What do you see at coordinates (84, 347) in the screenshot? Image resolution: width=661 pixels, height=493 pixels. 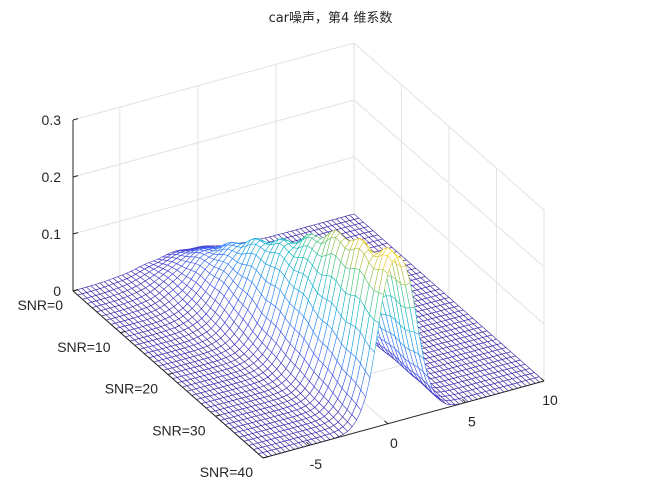 I see `y-tick-label: SNR=10` at bounding box center [84, 347].